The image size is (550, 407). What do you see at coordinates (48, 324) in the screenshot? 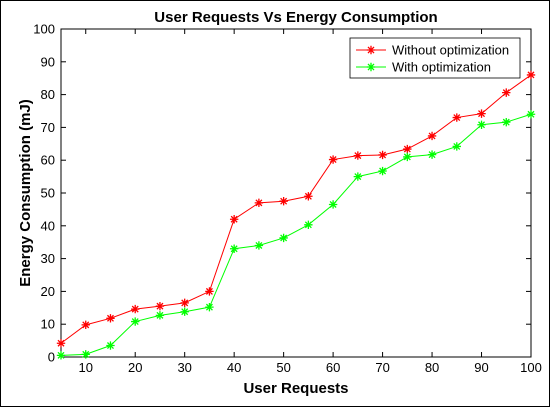
I see `y-tick-label: 10` at bounding box center [48, 324].